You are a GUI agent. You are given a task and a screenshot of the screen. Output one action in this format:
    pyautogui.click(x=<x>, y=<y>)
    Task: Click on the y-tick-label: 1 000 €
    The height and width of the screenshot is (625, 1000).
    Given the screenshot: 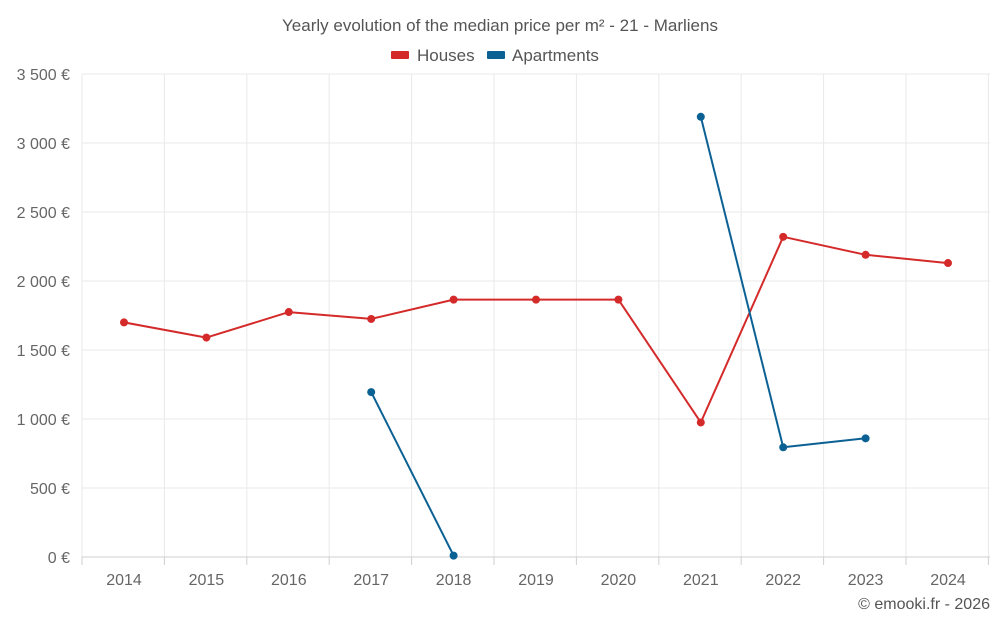 What is the action you would take?
    pyautogui.click(x=43, y=420)
    